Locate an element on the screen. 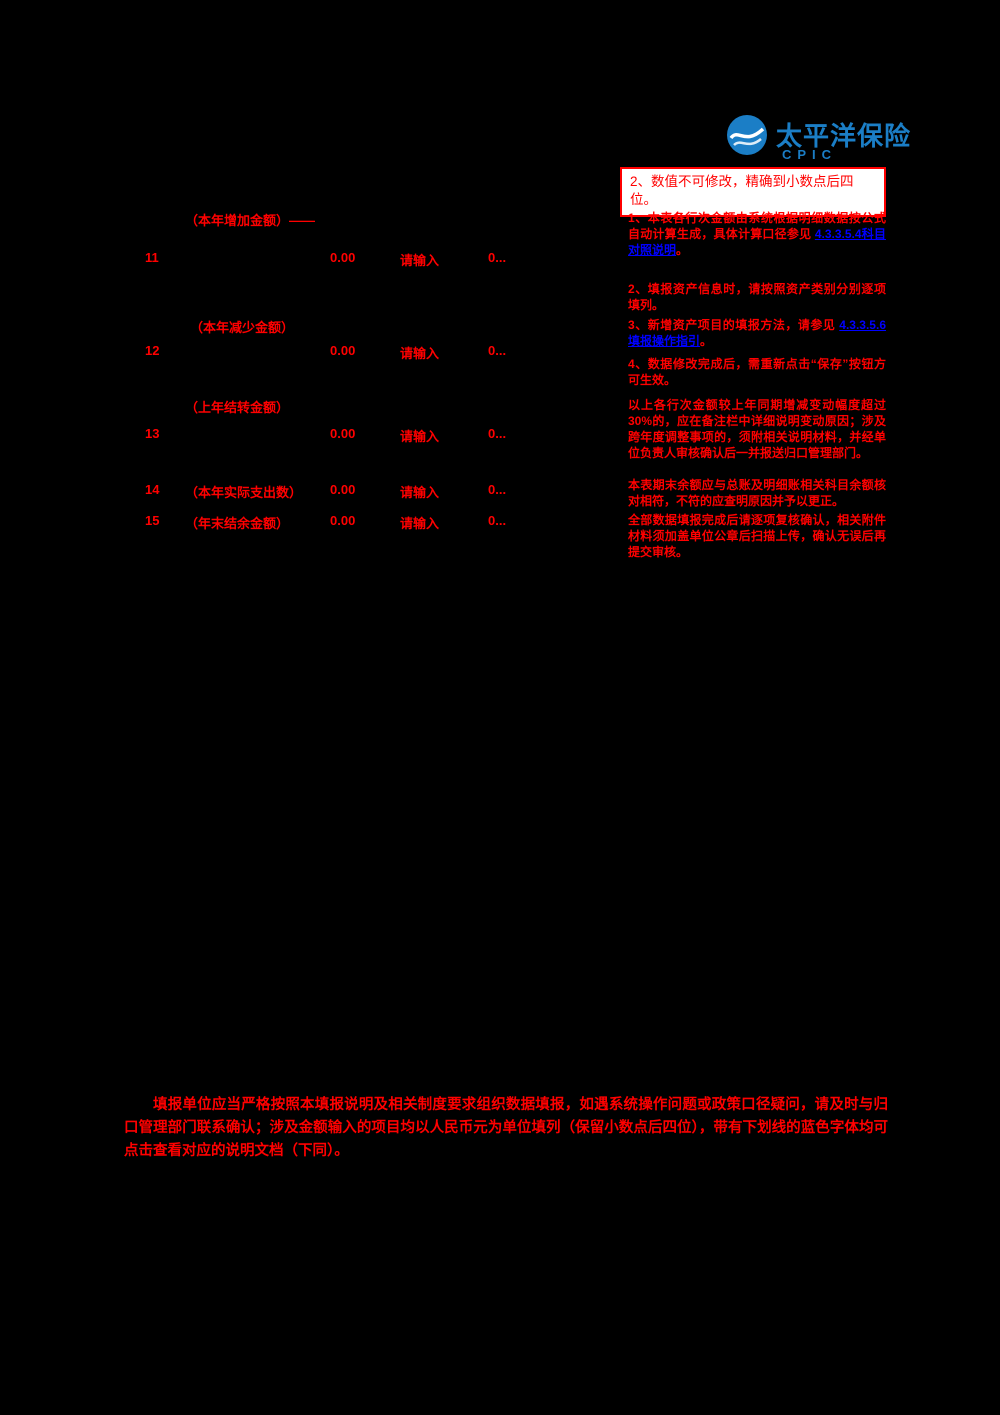  annotation-text: 4、数据修改完成后，需重新点击“保存”按钮方可生效。 is located at coordinates (757, 372).